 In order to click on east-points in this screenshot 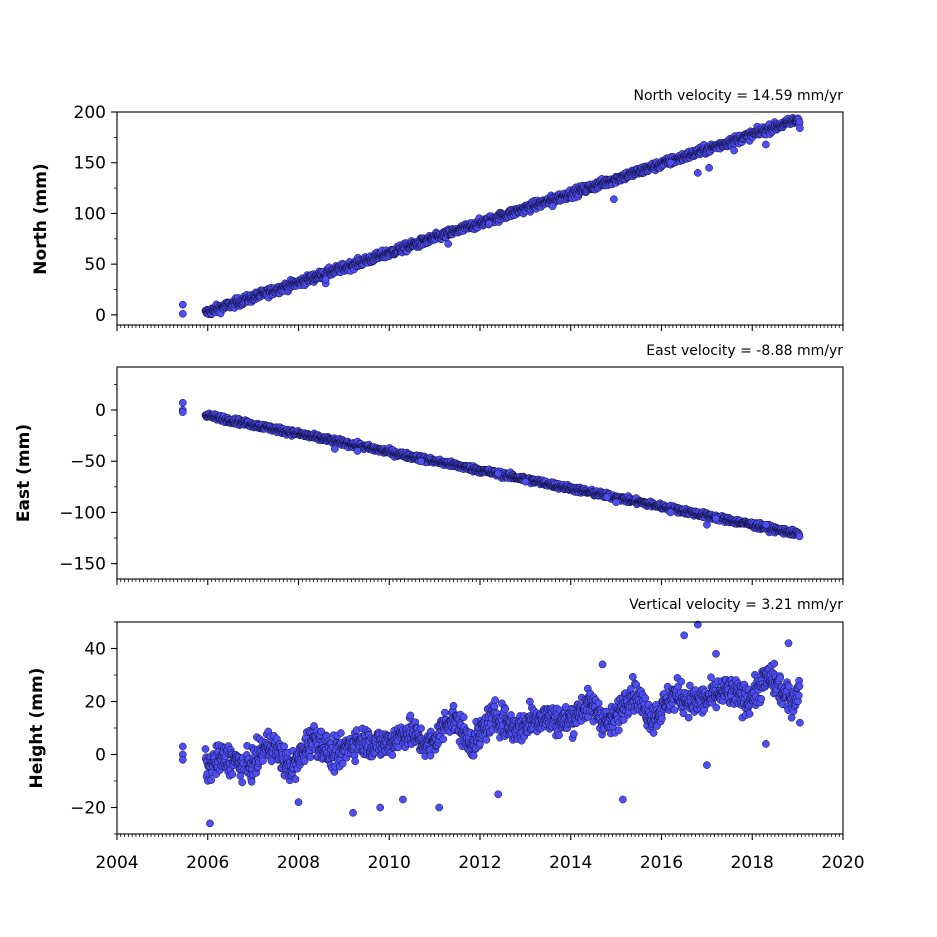, I will do `click(491, 469)`.